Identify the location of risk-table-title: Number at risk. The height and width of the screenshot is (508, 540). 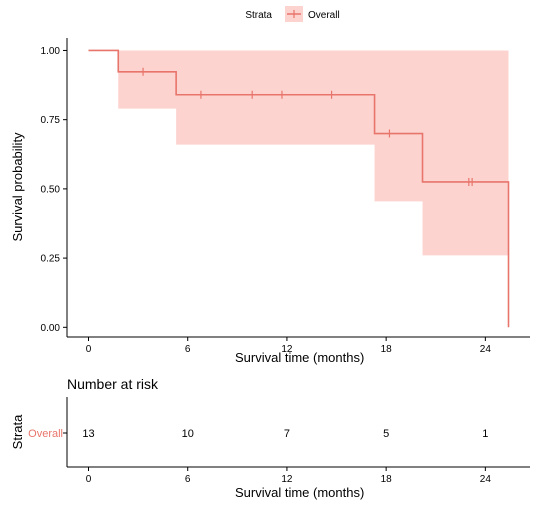
(113, 384).